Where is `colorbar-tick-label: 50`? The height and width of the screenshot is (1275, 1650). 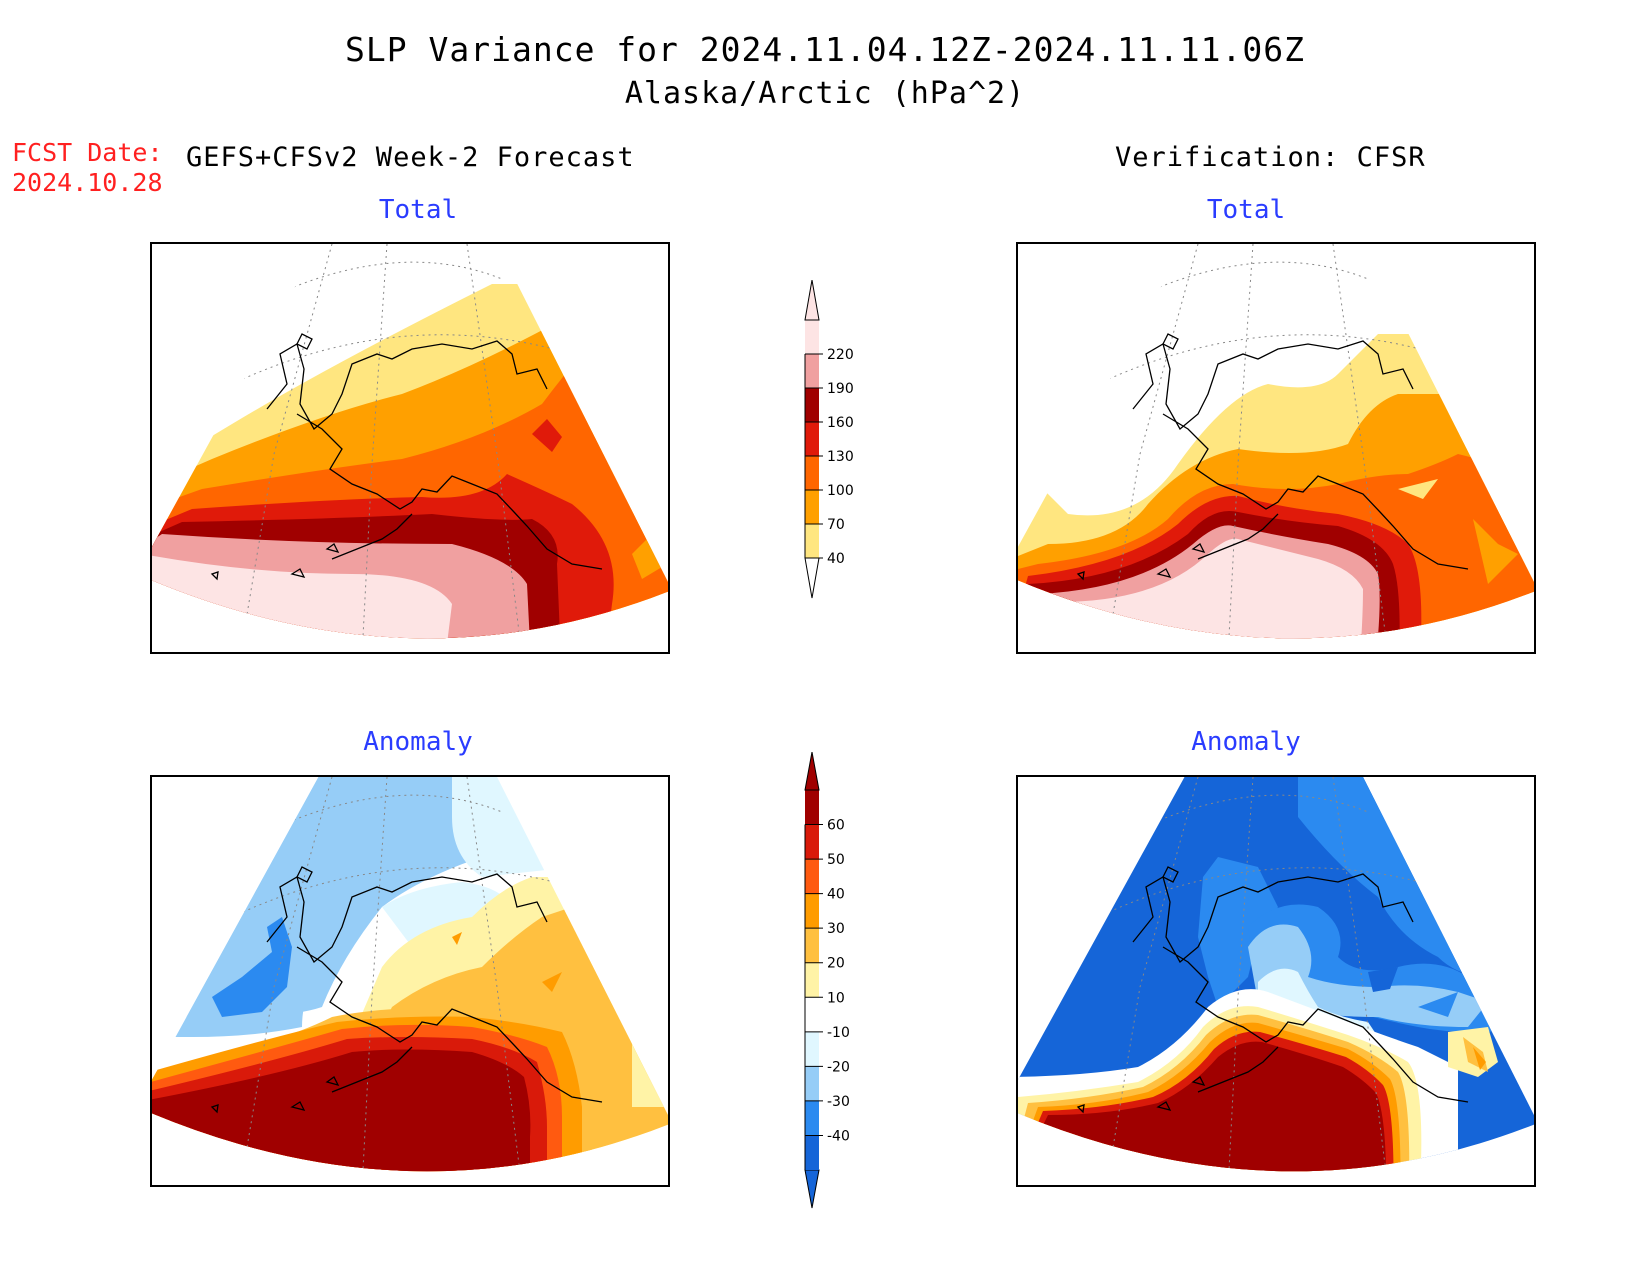 colorbar-tick-label: 50 is located at coordinates (836, 860).